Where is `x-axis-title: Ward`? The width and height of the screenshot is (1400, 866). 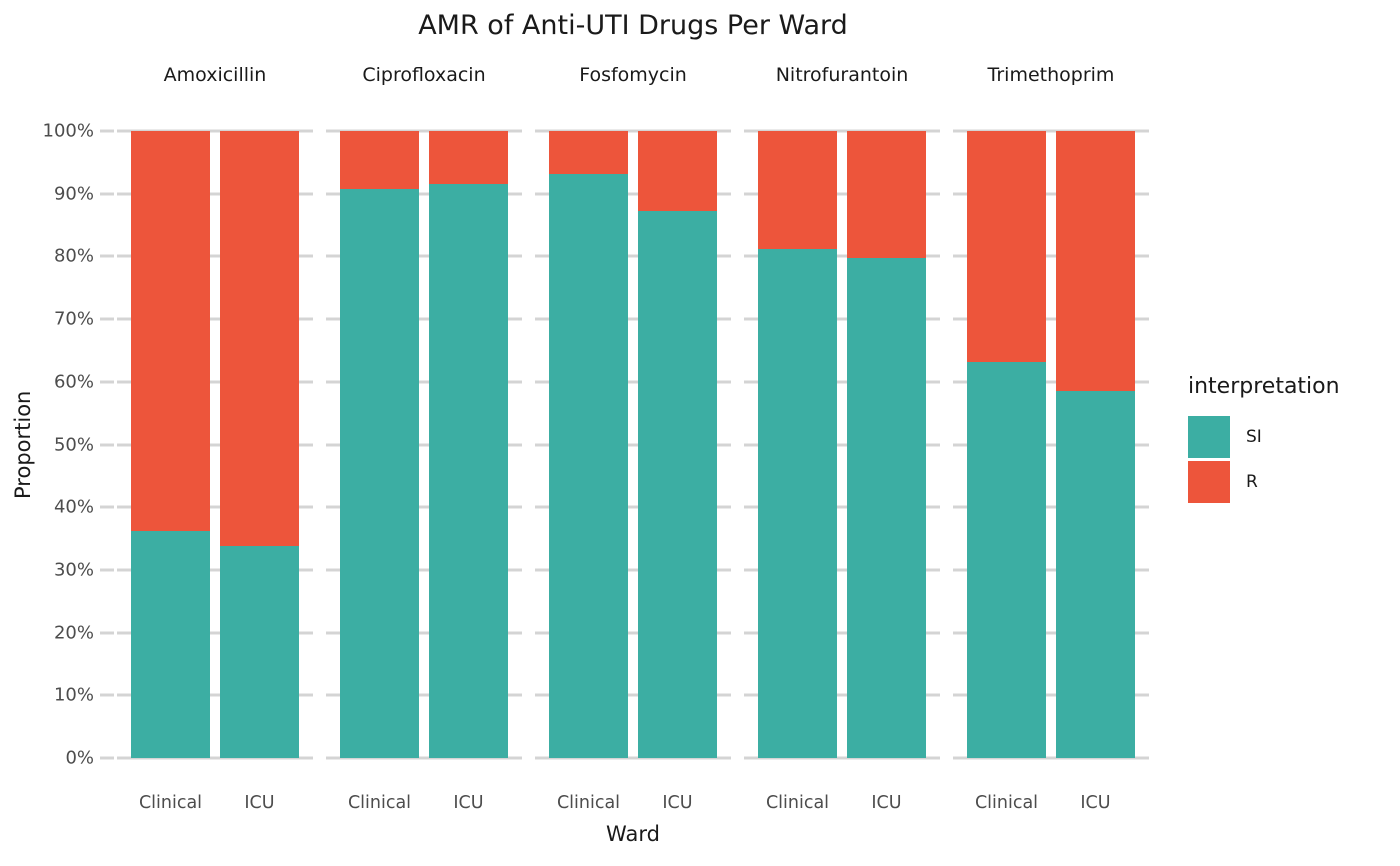
x-axis-title: Ward is located at coordinates (633, 834).